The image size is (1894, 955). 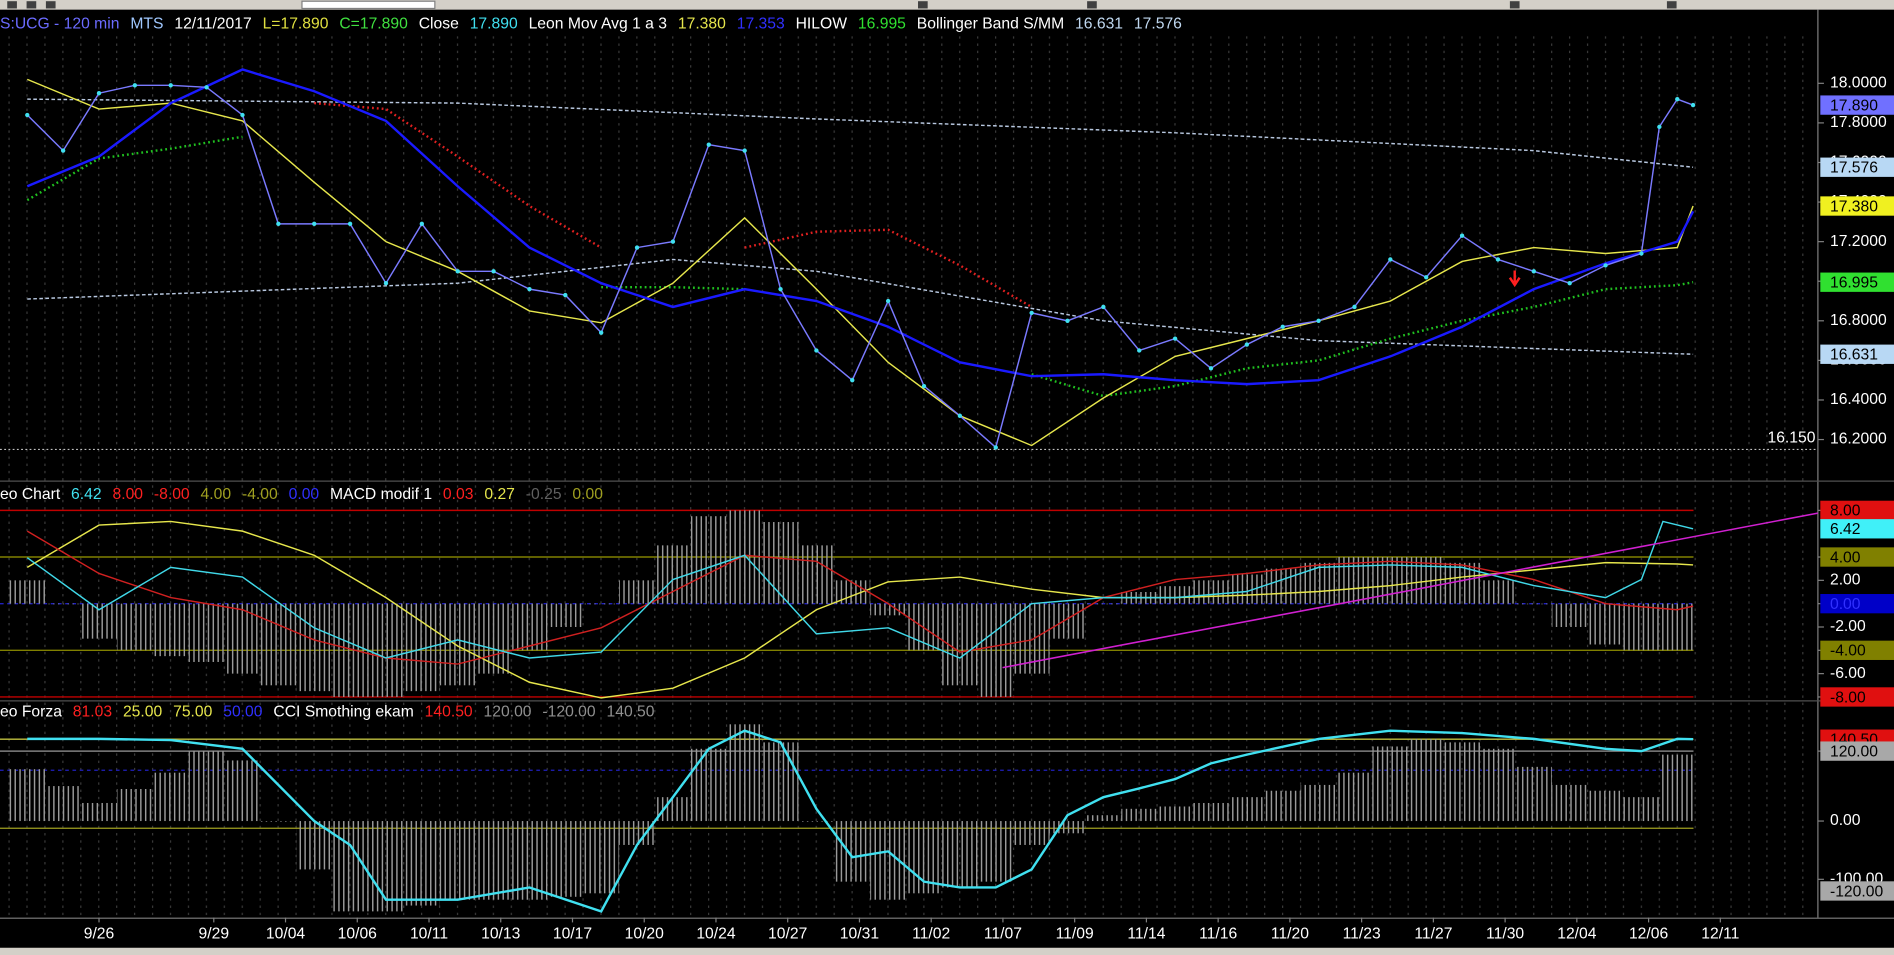 I want to click on value-marker-label: 17.576, so click(x=1854, y=168).